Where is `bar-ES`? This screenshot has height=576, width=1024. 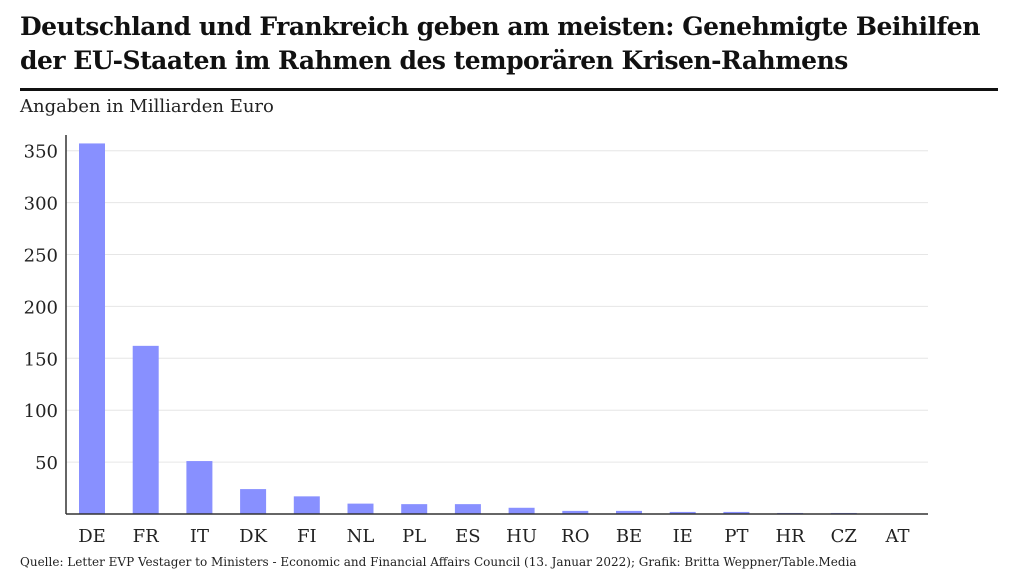
bar-ES is located at coordinates (467, 509).